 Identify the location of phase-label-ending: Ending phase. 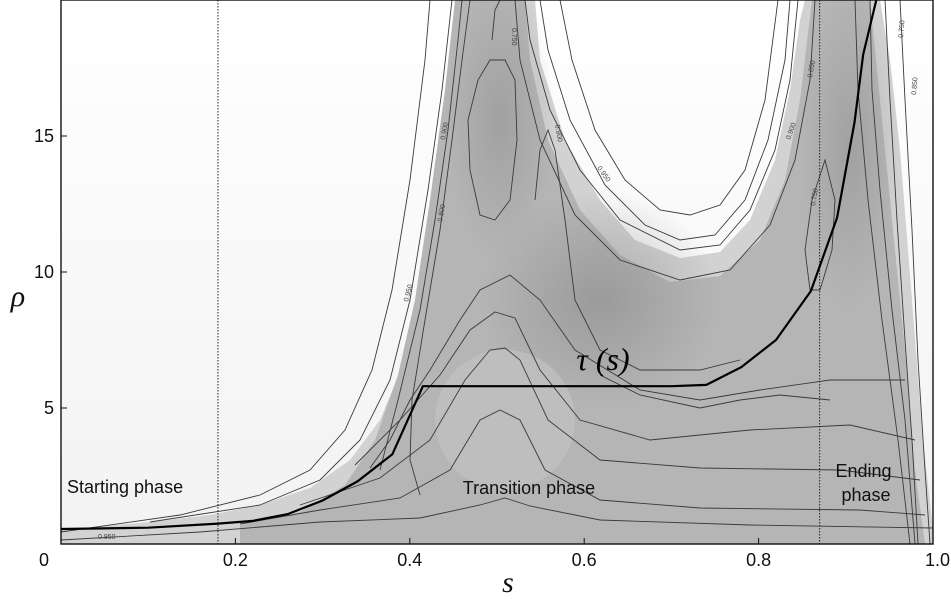
(865, 483).